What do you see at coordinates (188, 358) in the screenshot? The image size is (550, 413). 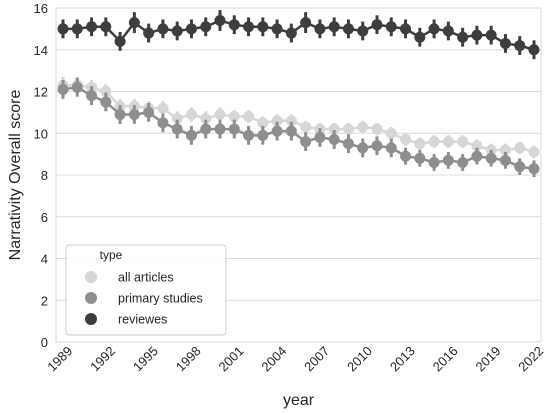 I see `x-tick-label: 1998` at bounding box center [188, 358].